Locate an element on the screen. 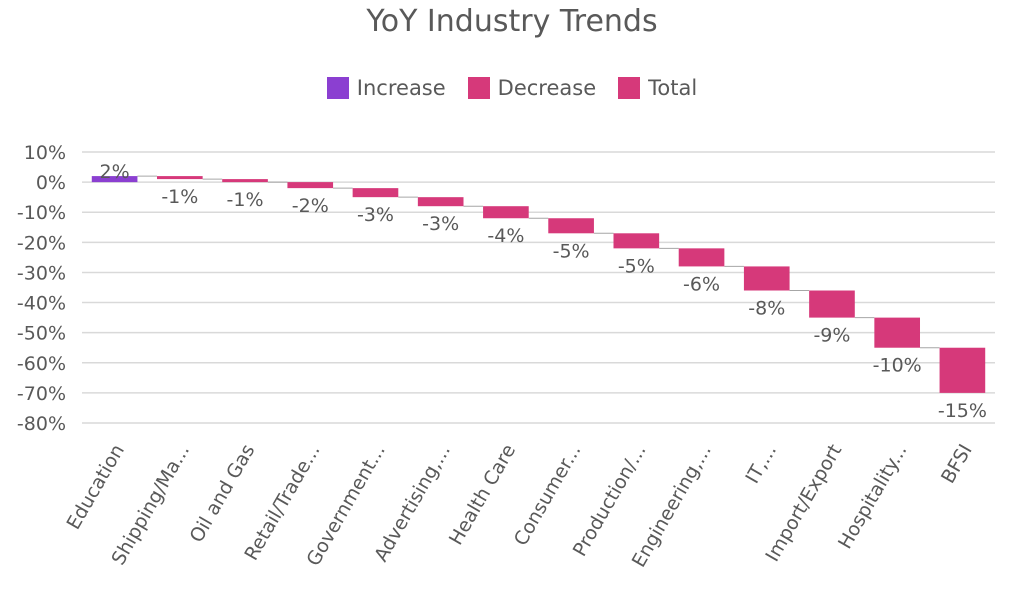  legend-label-increase: Increase is located at coordinates (401, 88).